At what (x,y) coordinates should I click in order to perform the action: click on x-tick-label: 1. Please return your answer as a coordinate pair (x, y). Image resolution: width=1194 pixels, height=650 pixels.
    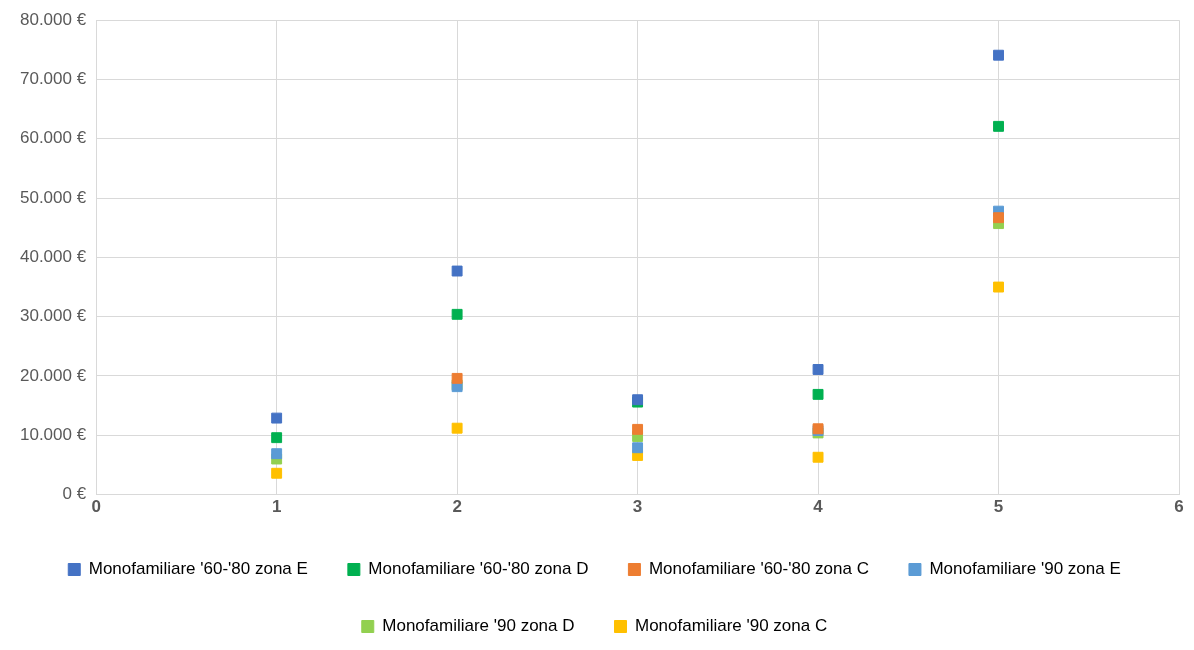
    Looking at the image, I should click on (276, 507).